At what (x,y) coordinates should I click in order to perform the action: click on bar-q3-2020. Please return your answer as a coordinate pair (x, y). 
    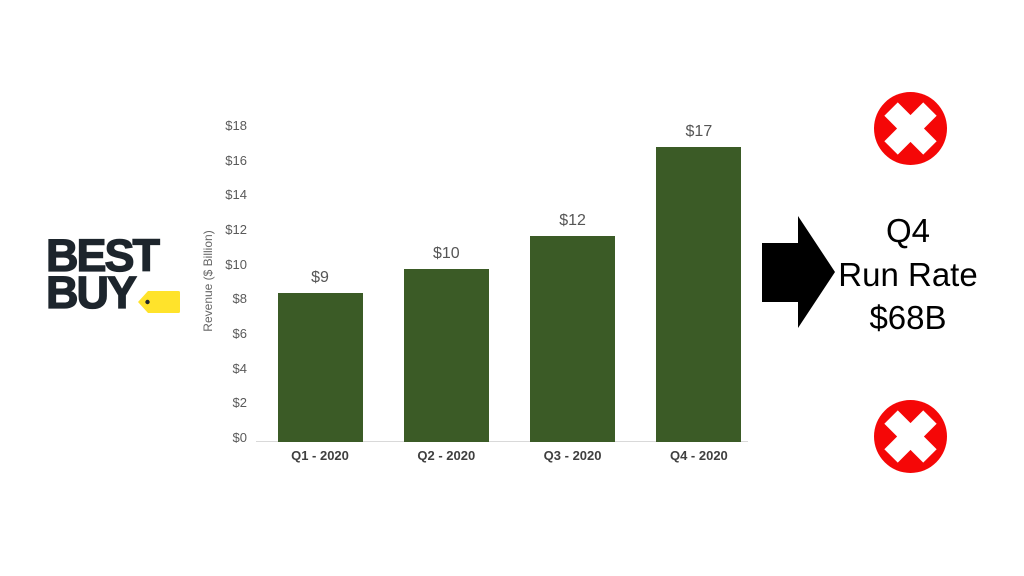
    Looking at the image, I should click on (573, 338).